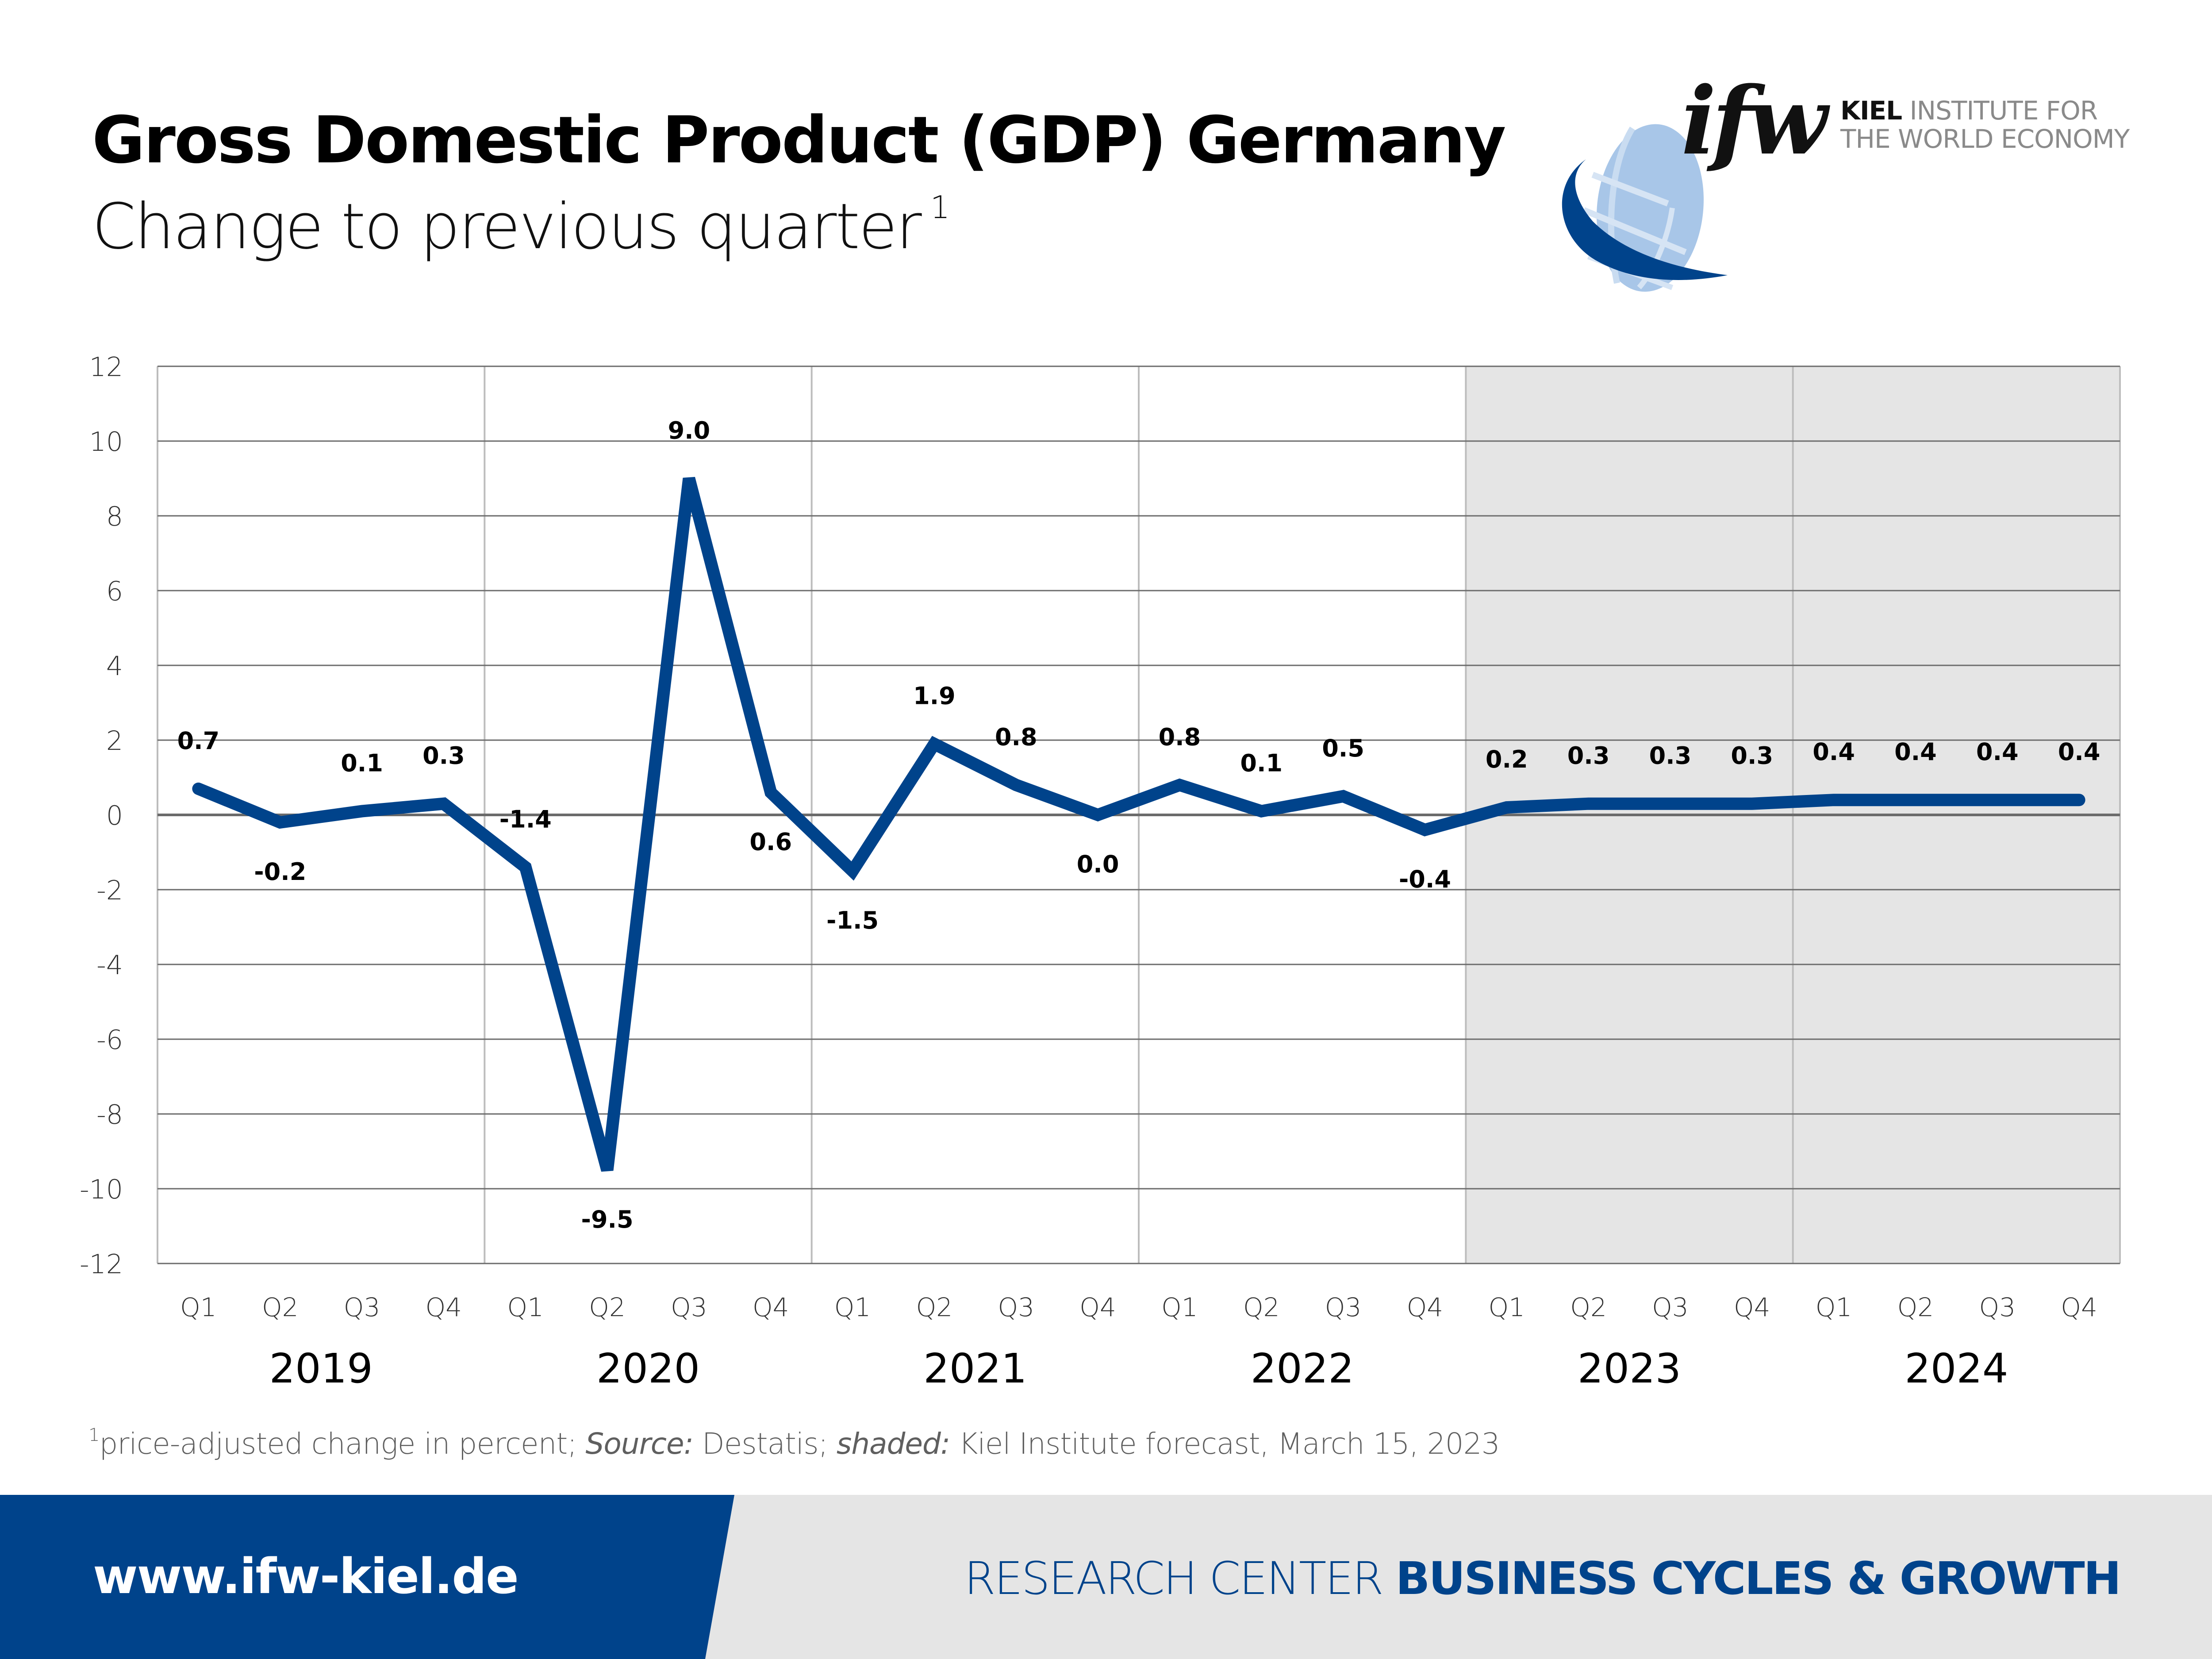 The height and width of the screenshot is (1659, 2212). What do you see at coordinates (799, 140) in the screenshot?
I see `chart-title: Gross Domestic Product (GDP) Germany` at bounding box center [799, 140].